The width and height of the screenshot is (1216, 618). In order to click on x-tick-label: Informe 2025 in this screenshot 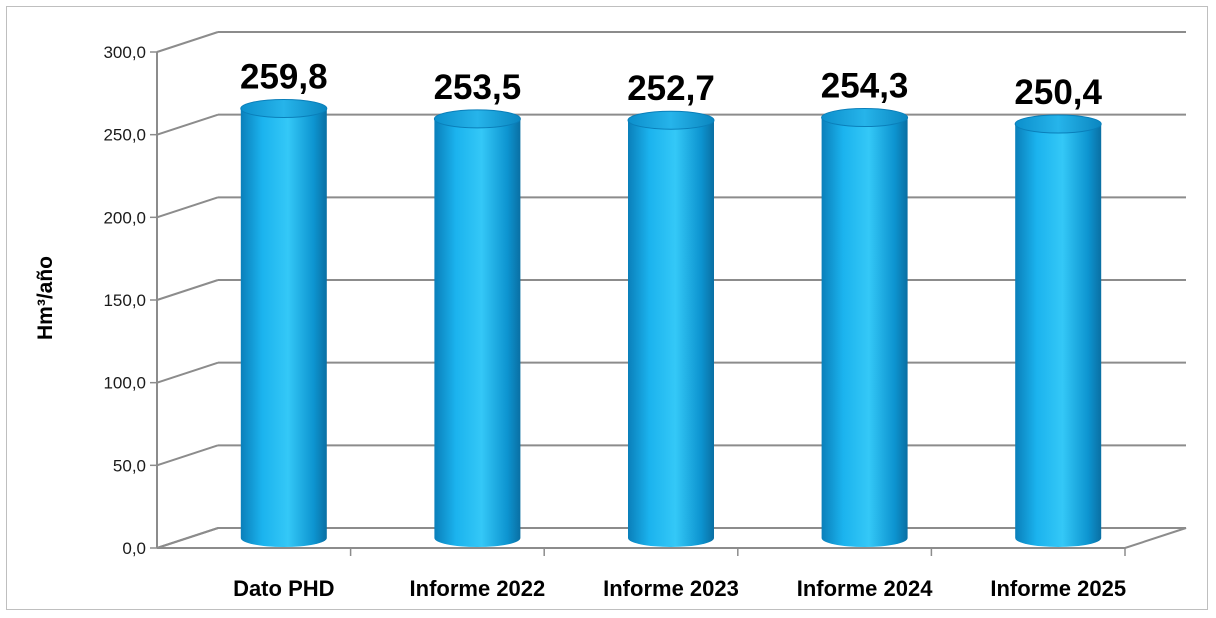, I will do `click(1058, 588)`.